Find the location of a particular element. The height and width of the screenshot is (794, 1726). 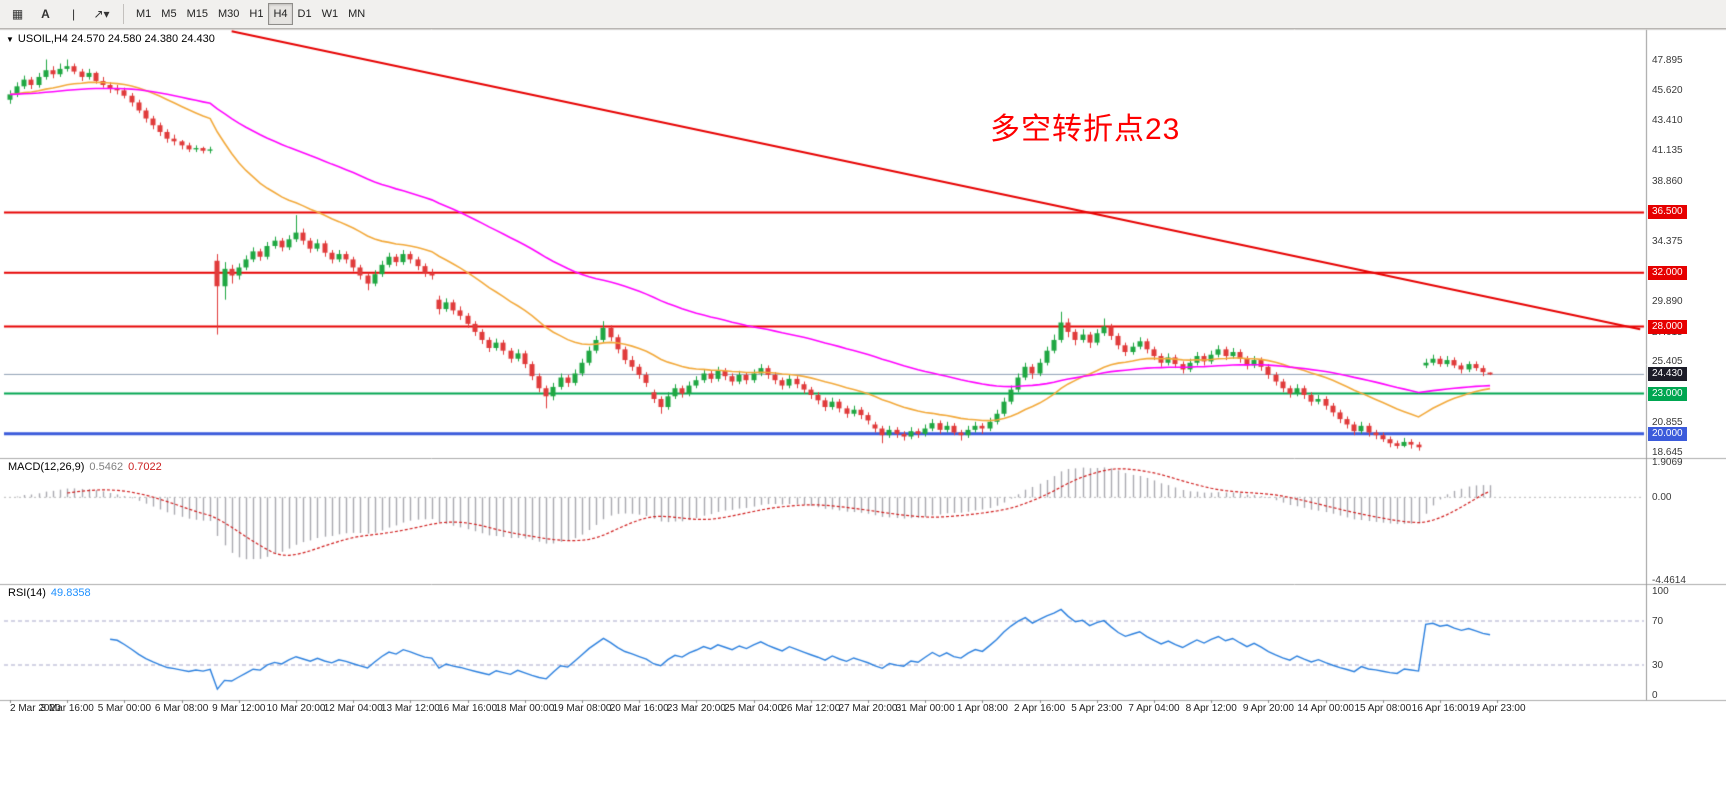

tool-icons-group: ▦ A | ↗▾ is located at coordinates (60, 14).